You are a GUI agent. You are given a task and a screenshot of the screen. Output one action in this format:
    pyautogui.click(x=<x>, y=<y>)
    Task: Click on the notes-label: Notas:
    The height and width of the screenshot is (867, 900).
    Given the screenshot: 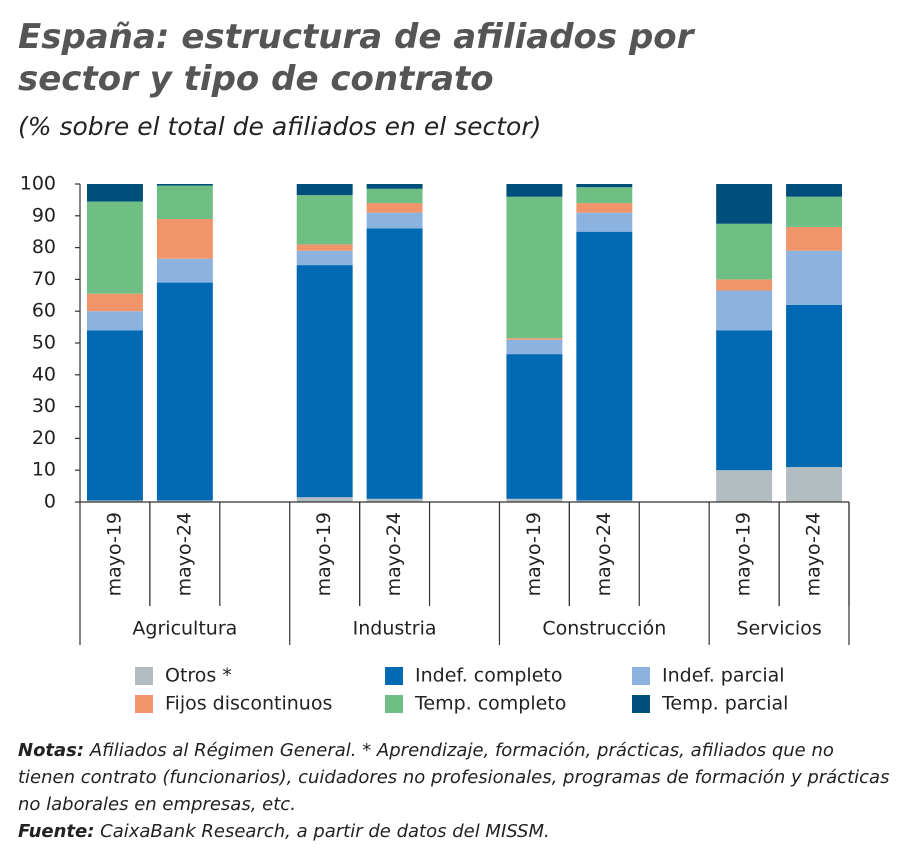 What is the action you would take?
    pyautogui.click(x=51, y=750)
    